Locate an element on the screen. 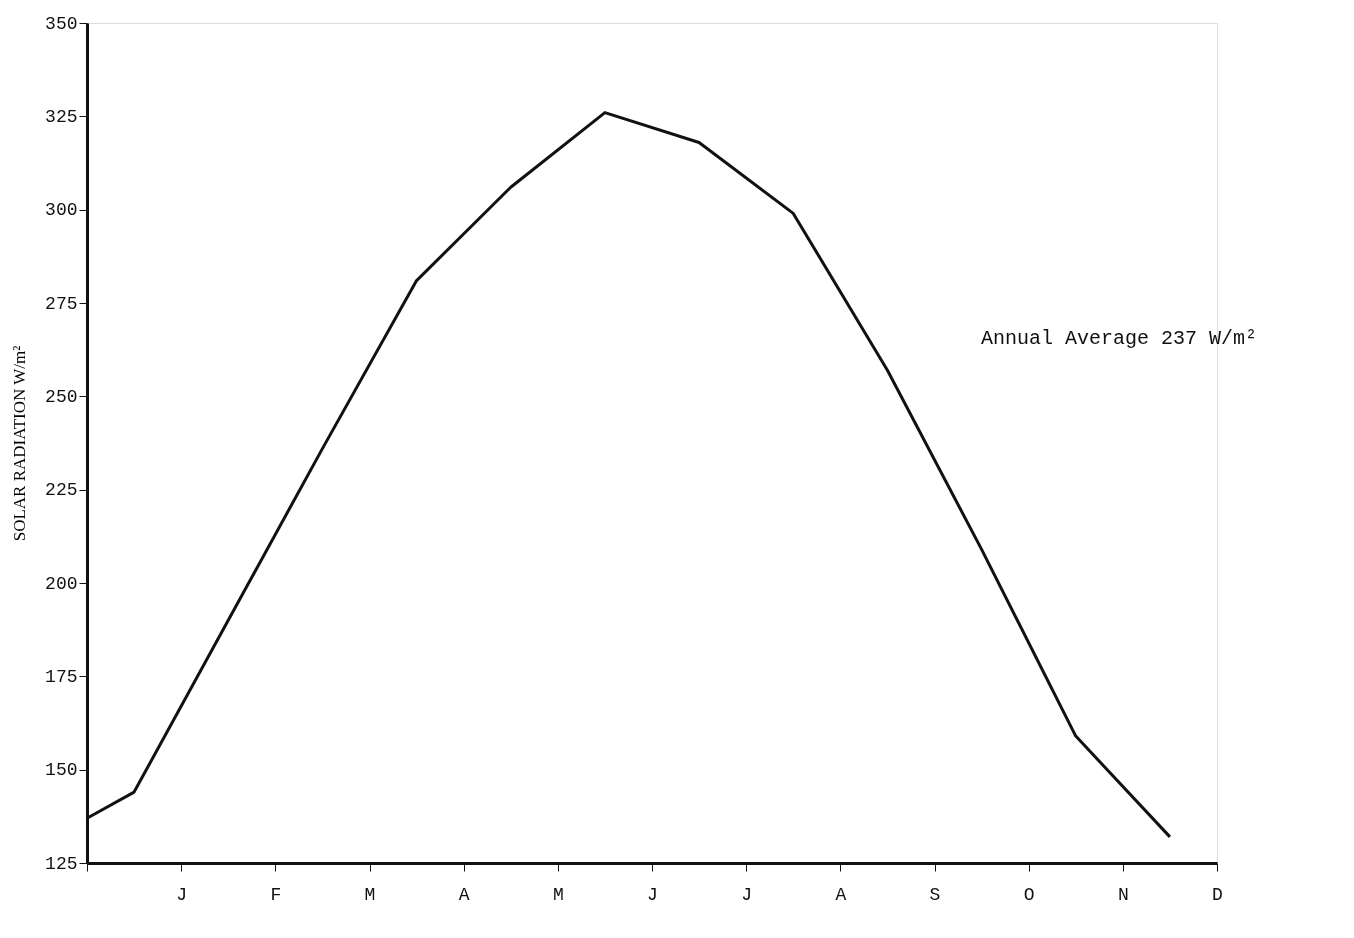  x-tick-label: F is located at coordinates (276, 894).